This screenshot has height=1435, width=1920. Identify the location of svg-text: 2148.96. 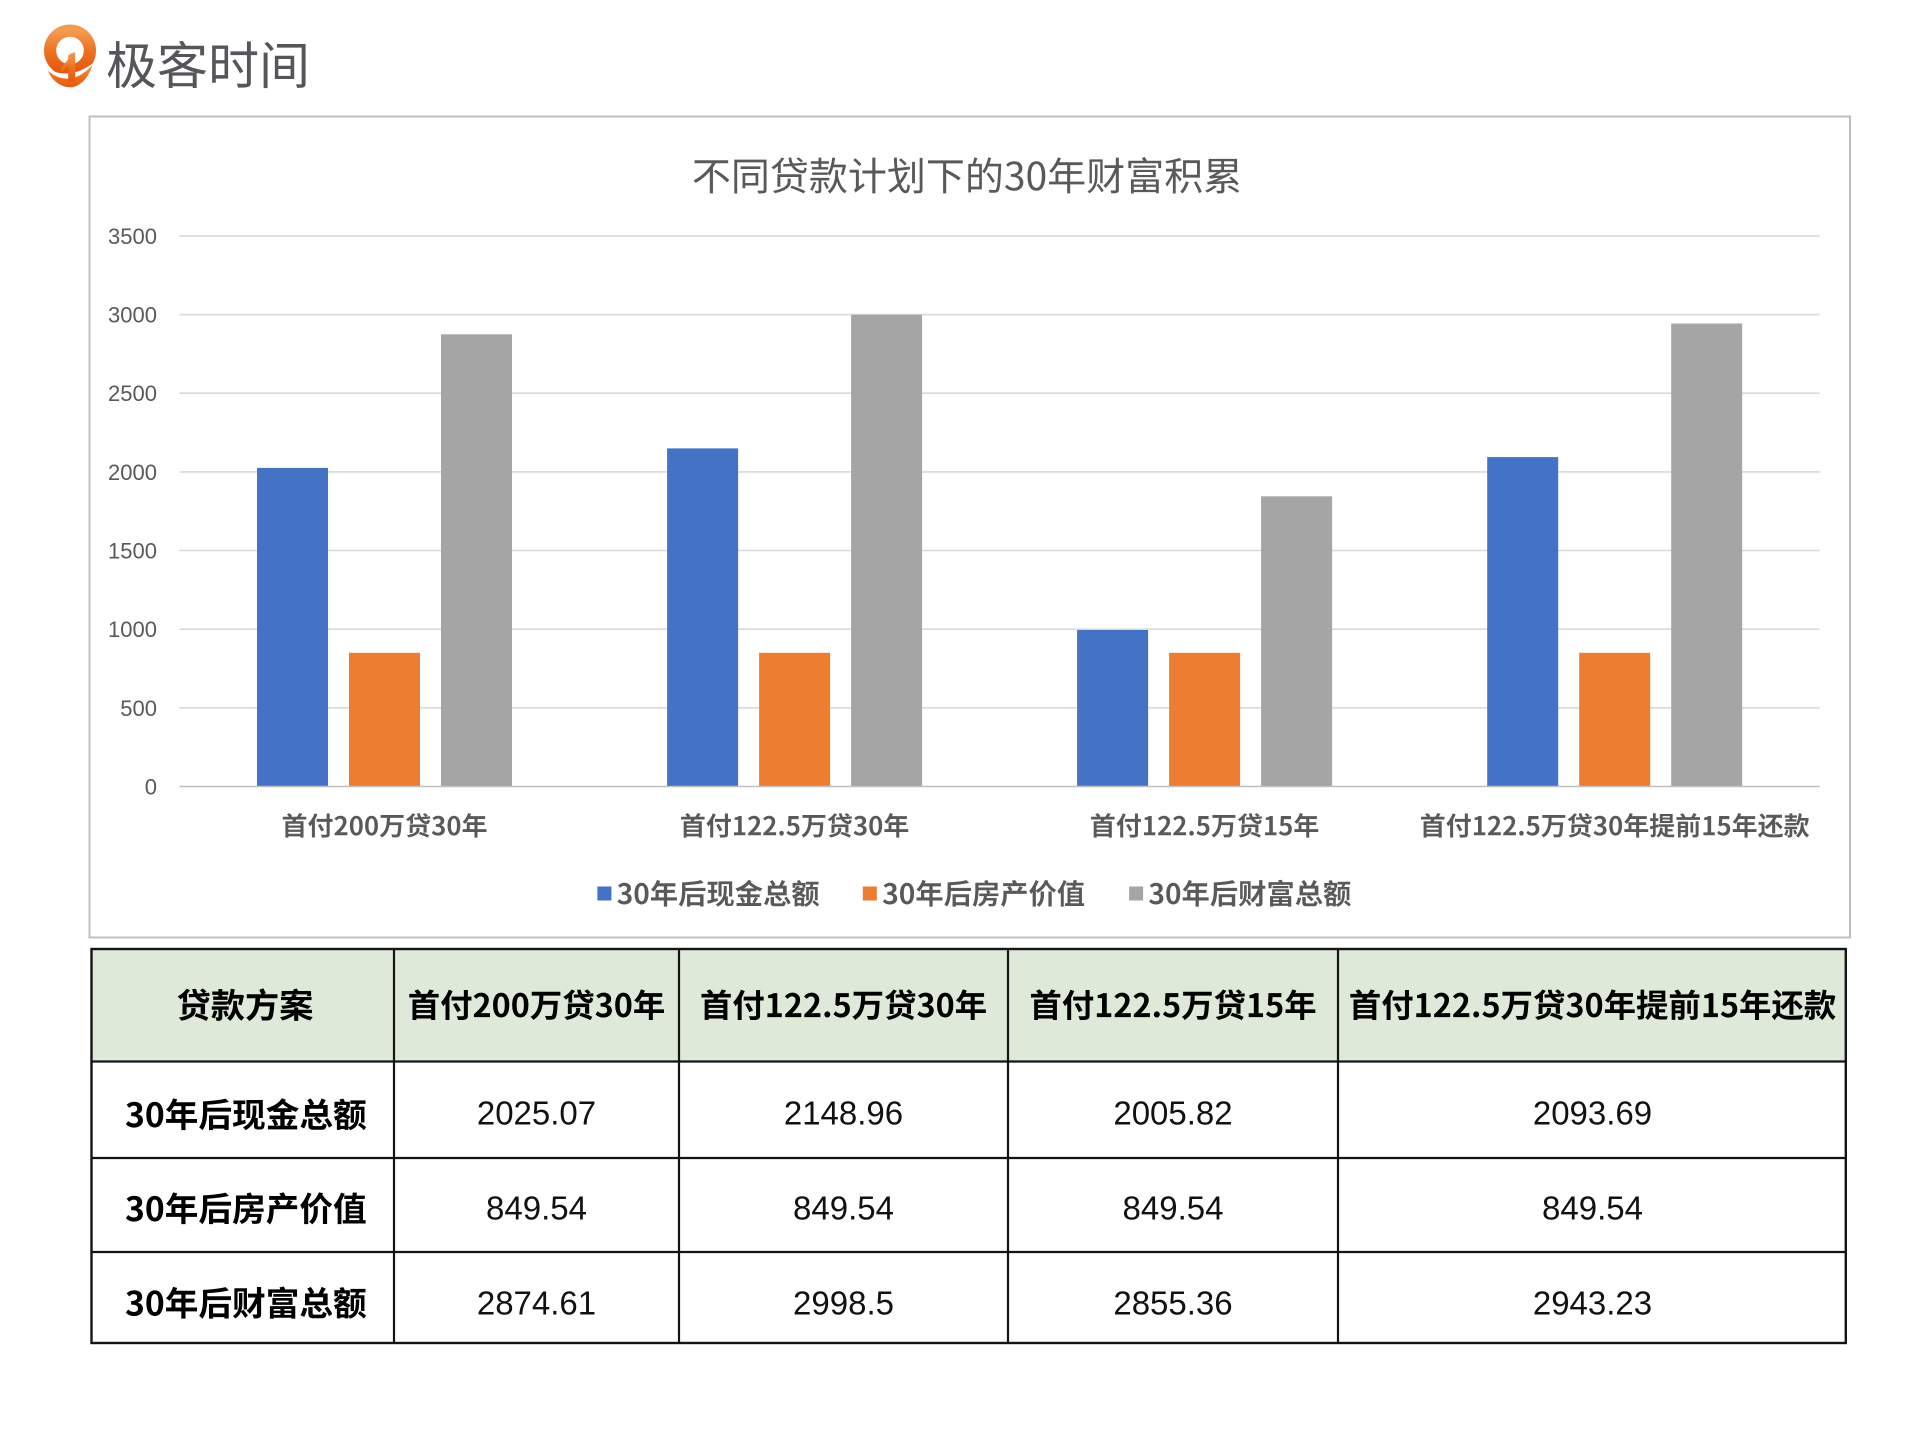
(843, 1113).